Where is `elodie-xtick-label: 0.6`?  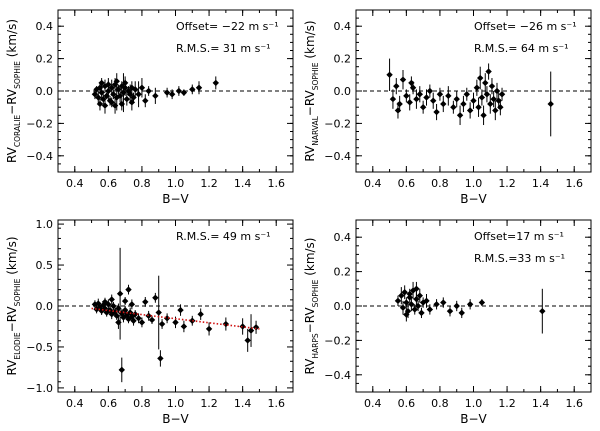 elodie-xtick-label: 0.6 is located at coordinates (109, 403).